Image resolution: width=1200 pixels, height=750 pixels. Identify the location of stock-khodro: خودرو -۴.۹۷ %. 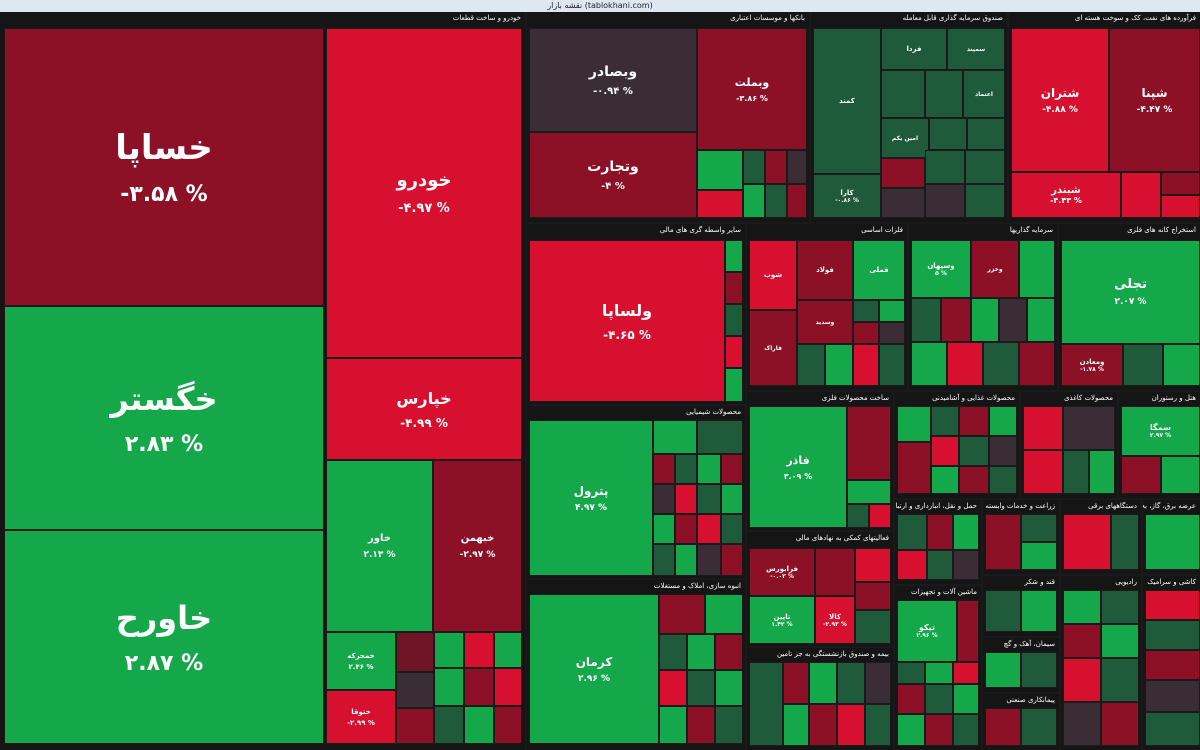
(424, 193).